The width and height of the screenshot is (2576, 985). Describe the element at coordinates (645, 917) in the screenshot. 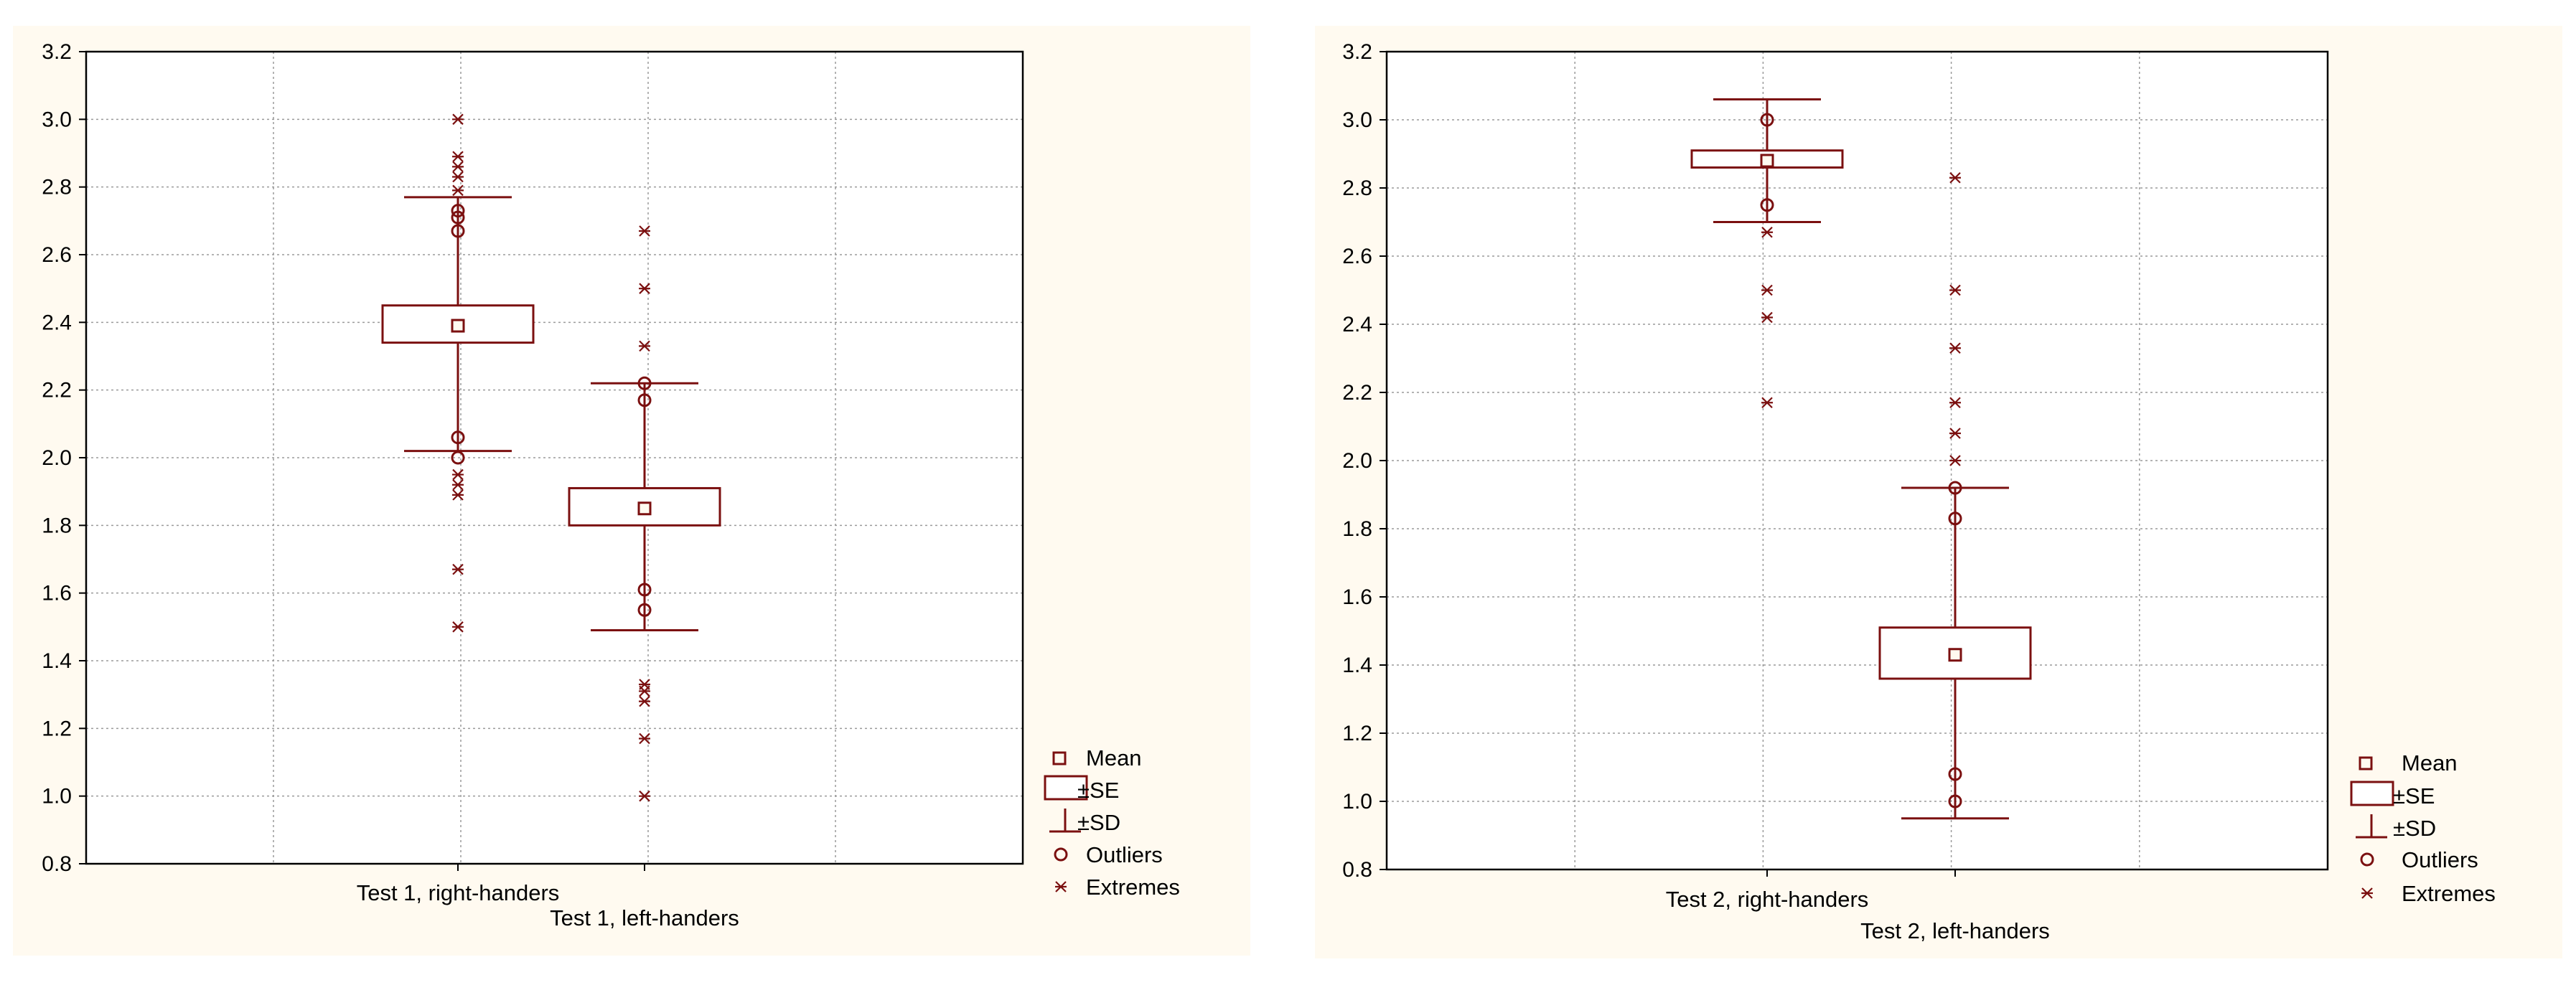

I see `x-category-label: Test 1, left-handers` at that location.